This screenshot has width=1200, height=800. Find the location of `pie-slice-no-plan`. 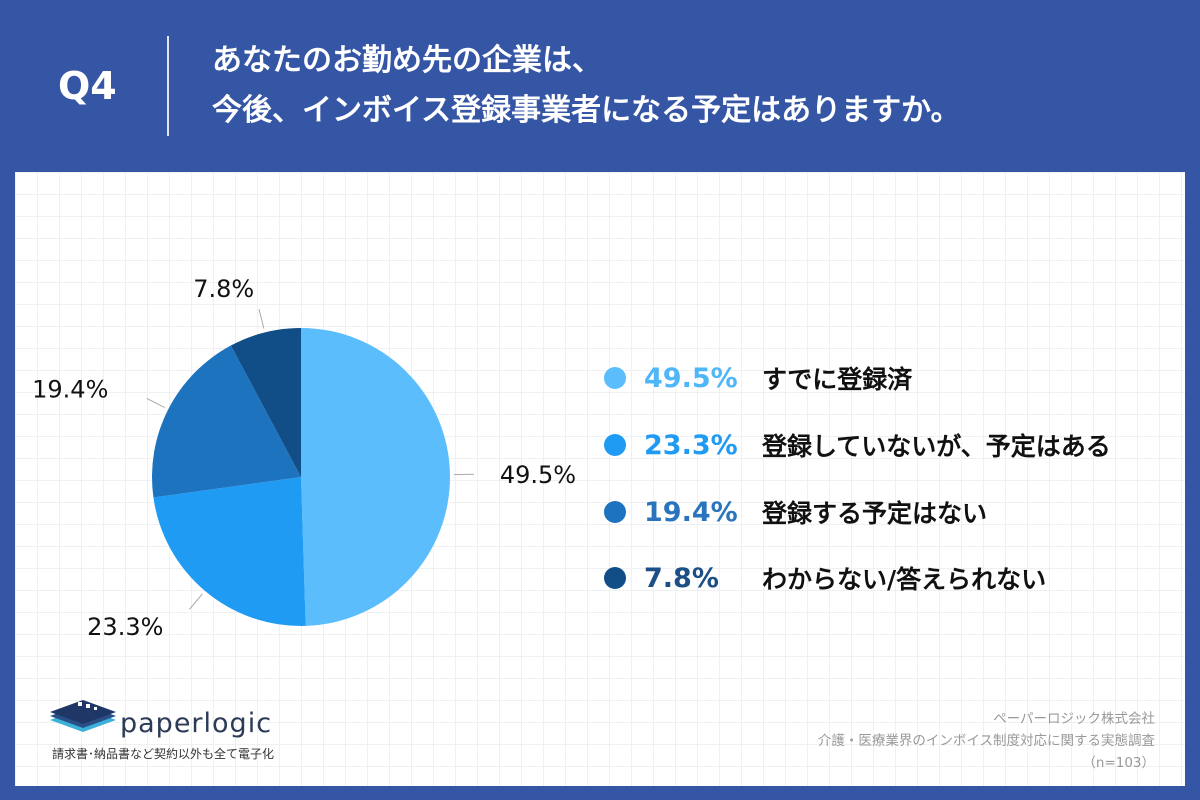

pie-slice-no-plan is located at coordinates (226, 421).